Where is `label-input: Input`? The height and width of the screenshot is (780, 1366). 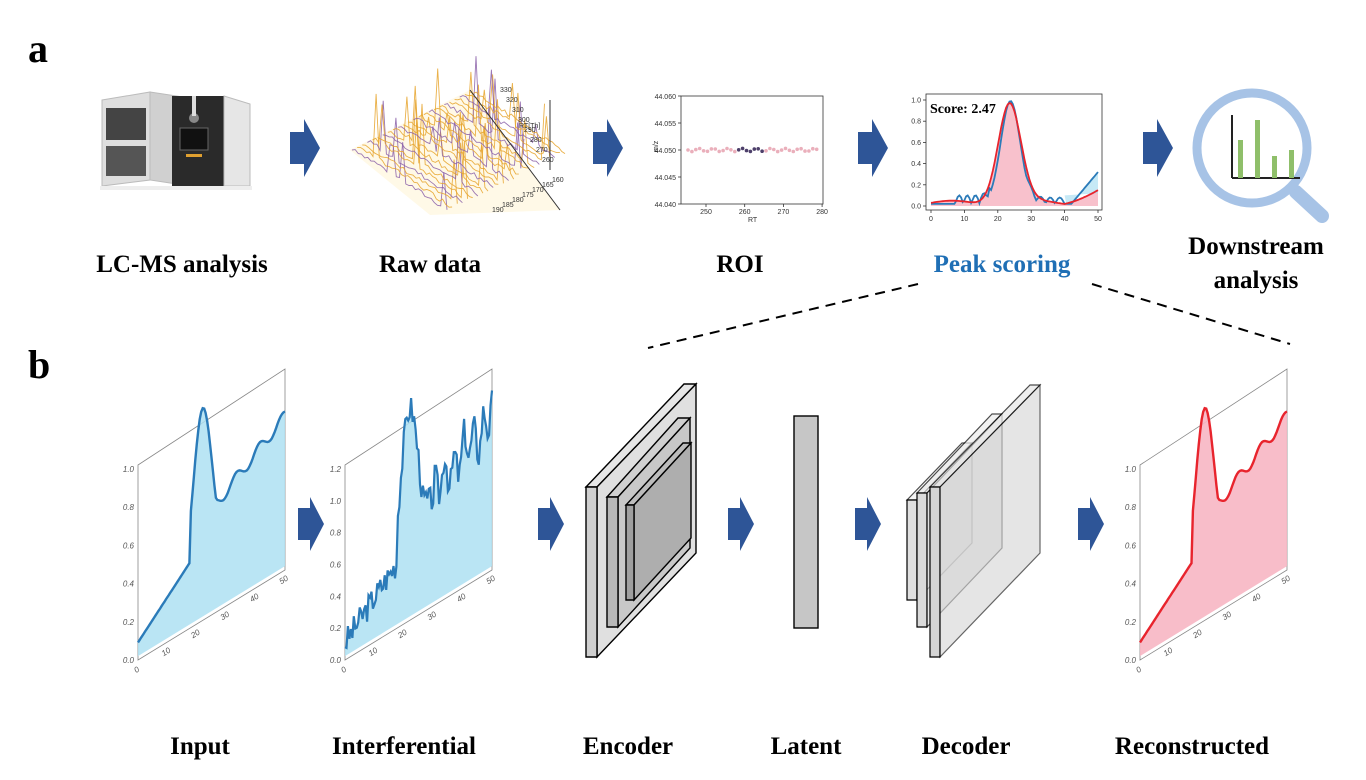 label-input: Input is located at coordinates (200, 746).